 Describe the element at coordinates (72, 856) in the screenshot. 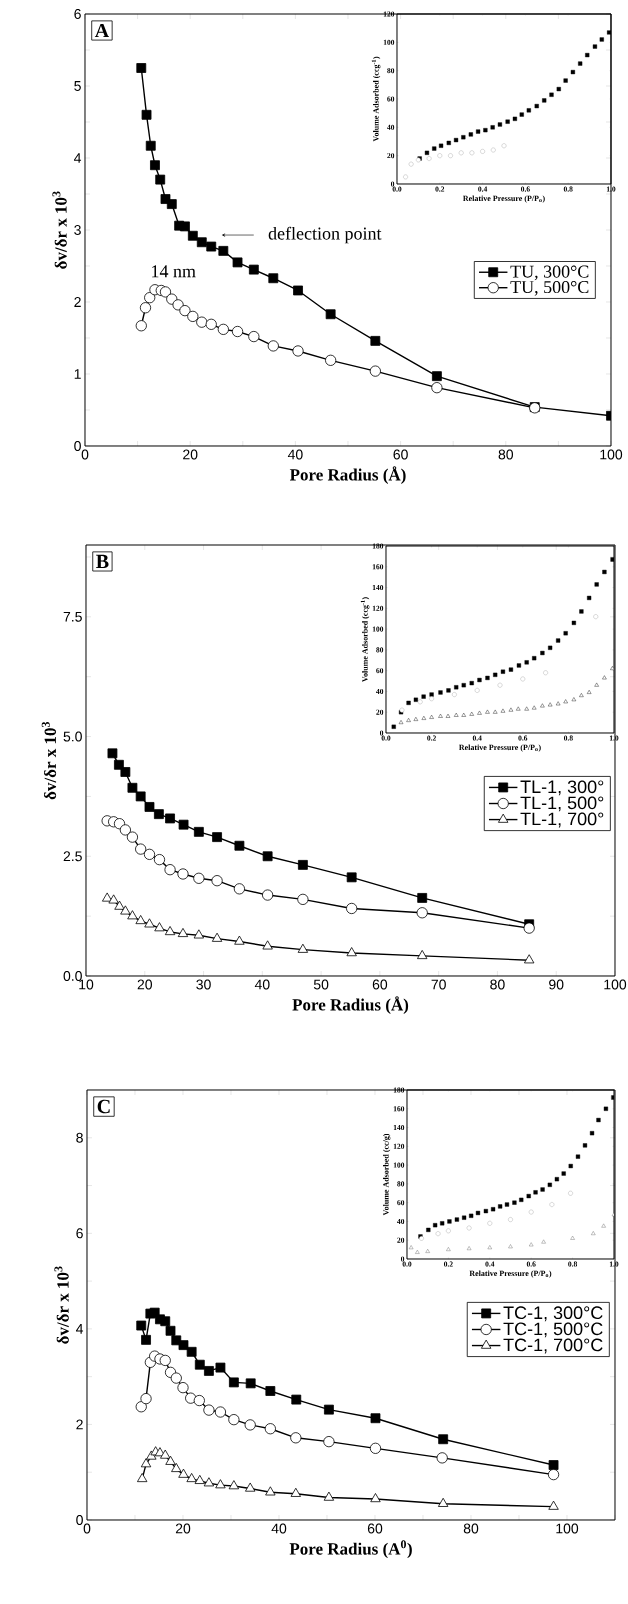

I see `y-tick-label: 2.5` at that location.